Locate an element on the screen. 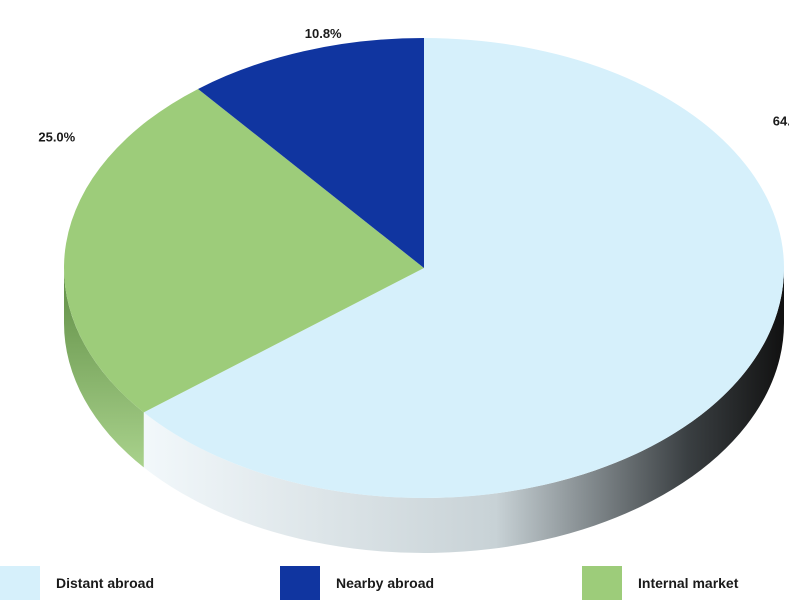 The height and width of the screenshot is (600, 789). legend-label-internal-market: Internal market is located at coordinates (688, 583).